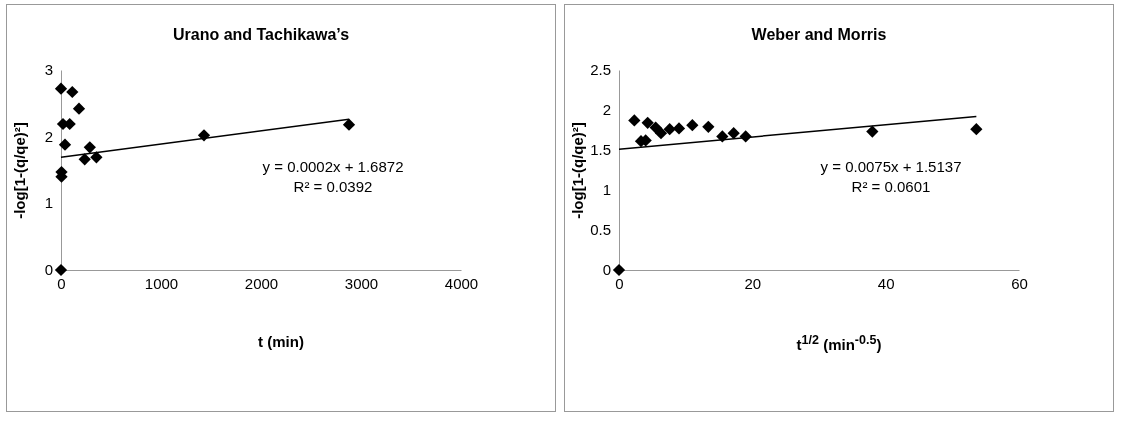 Image resolution: width=1135 pixels, height=421 pixels. What do you see at coordinates (891, 186) in the screenshot?
I see `annotation: R² = 0.0601` at bounding box center [891, 186].